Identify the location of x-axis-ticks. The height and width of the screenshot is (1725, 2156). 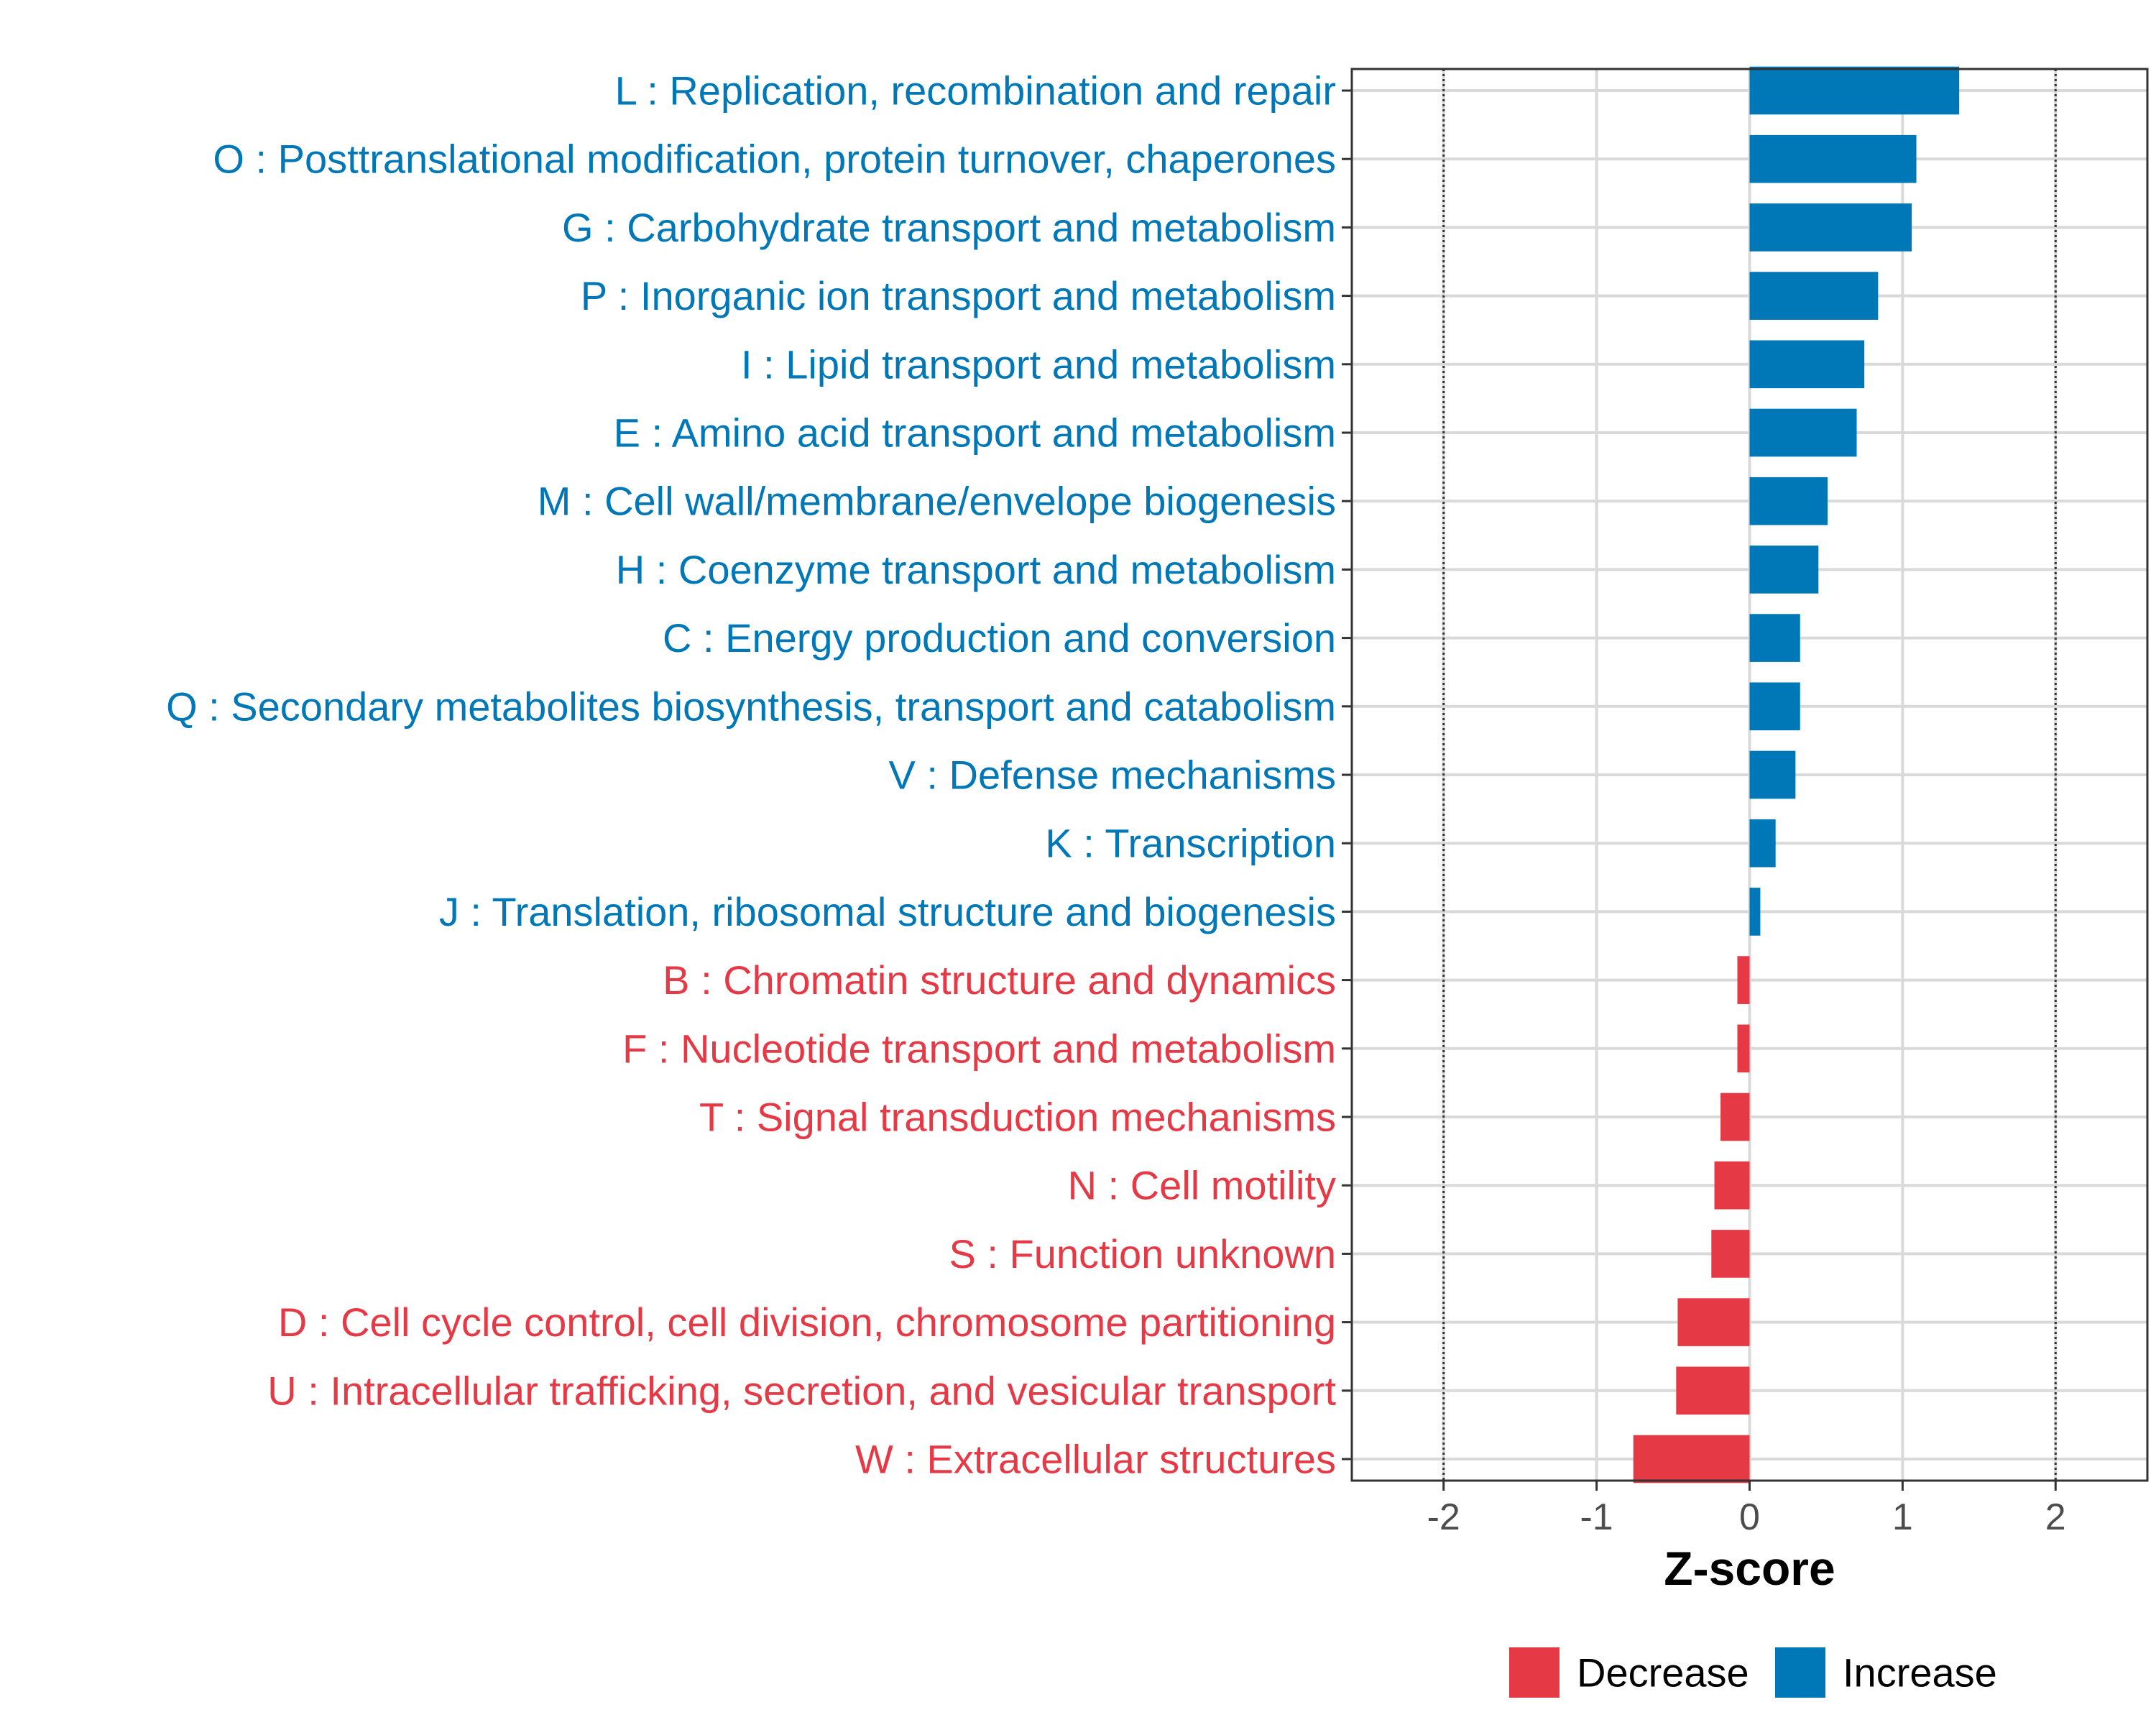
(1750, 1486).